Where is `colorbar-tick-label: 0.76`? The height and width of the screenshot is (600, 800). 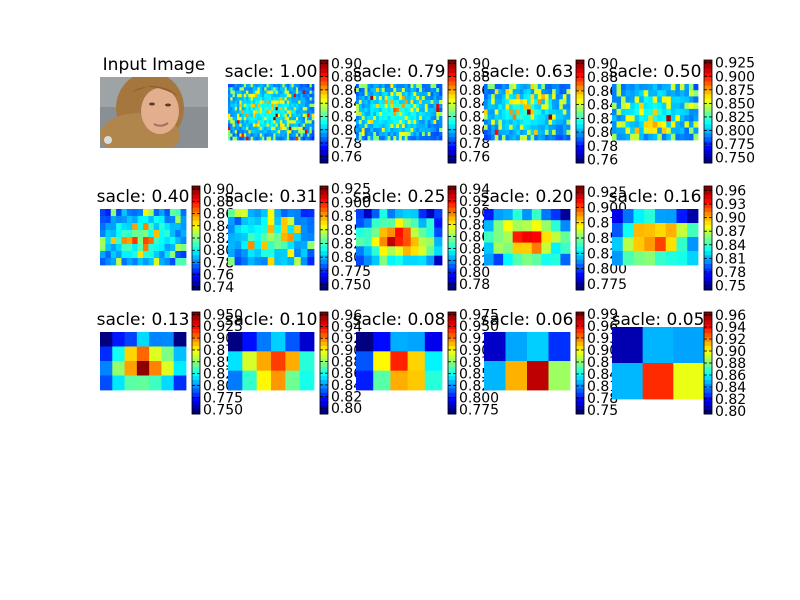 colorbar-tick-label: 0.76 is located at coordinates (346, 157).